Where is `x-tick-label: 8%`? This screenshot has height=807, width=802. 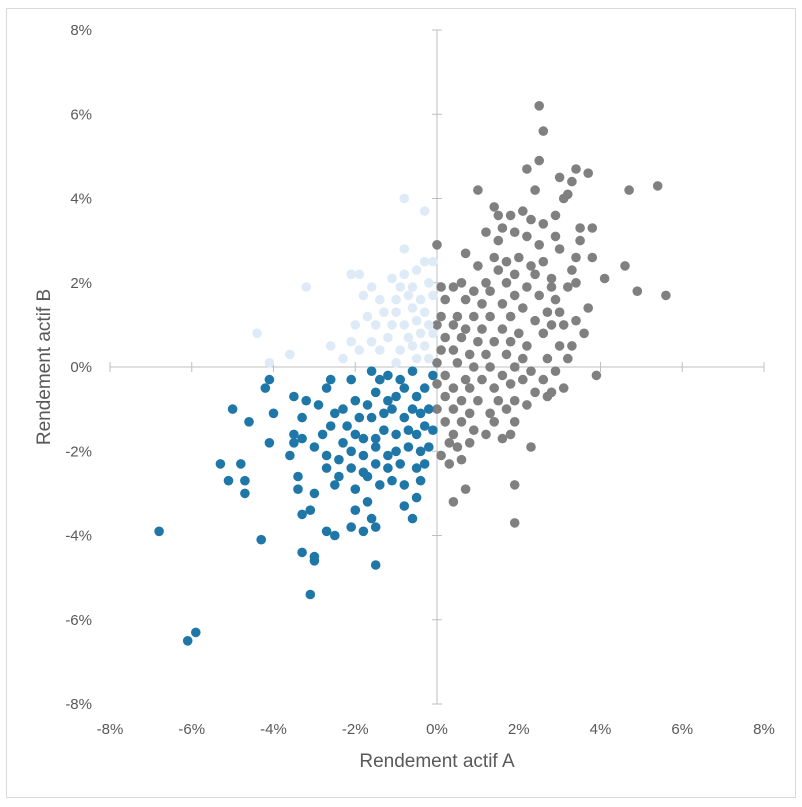 x-tick-label: 8% is located at coordinates (764, 729).